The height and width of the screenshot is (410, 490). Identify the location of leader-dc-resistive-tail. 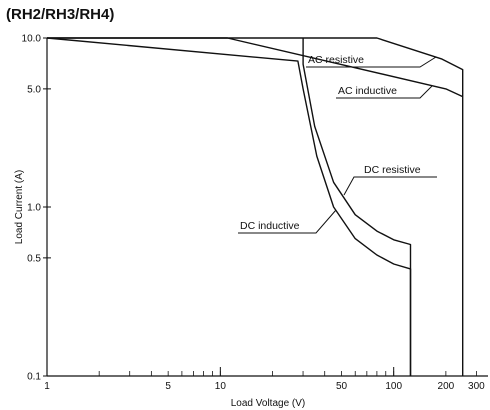
(353, 186).